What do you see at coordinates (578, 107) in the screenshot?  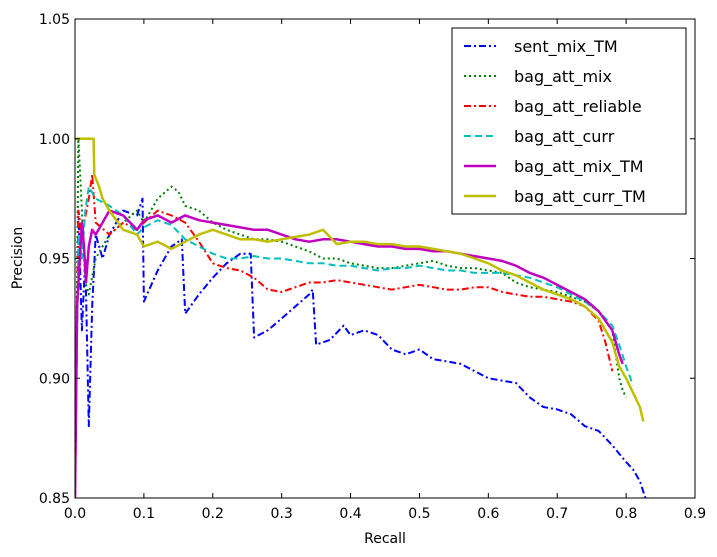 I see `legend-label: bag_att_reliable` at bounding box center [578, 107].